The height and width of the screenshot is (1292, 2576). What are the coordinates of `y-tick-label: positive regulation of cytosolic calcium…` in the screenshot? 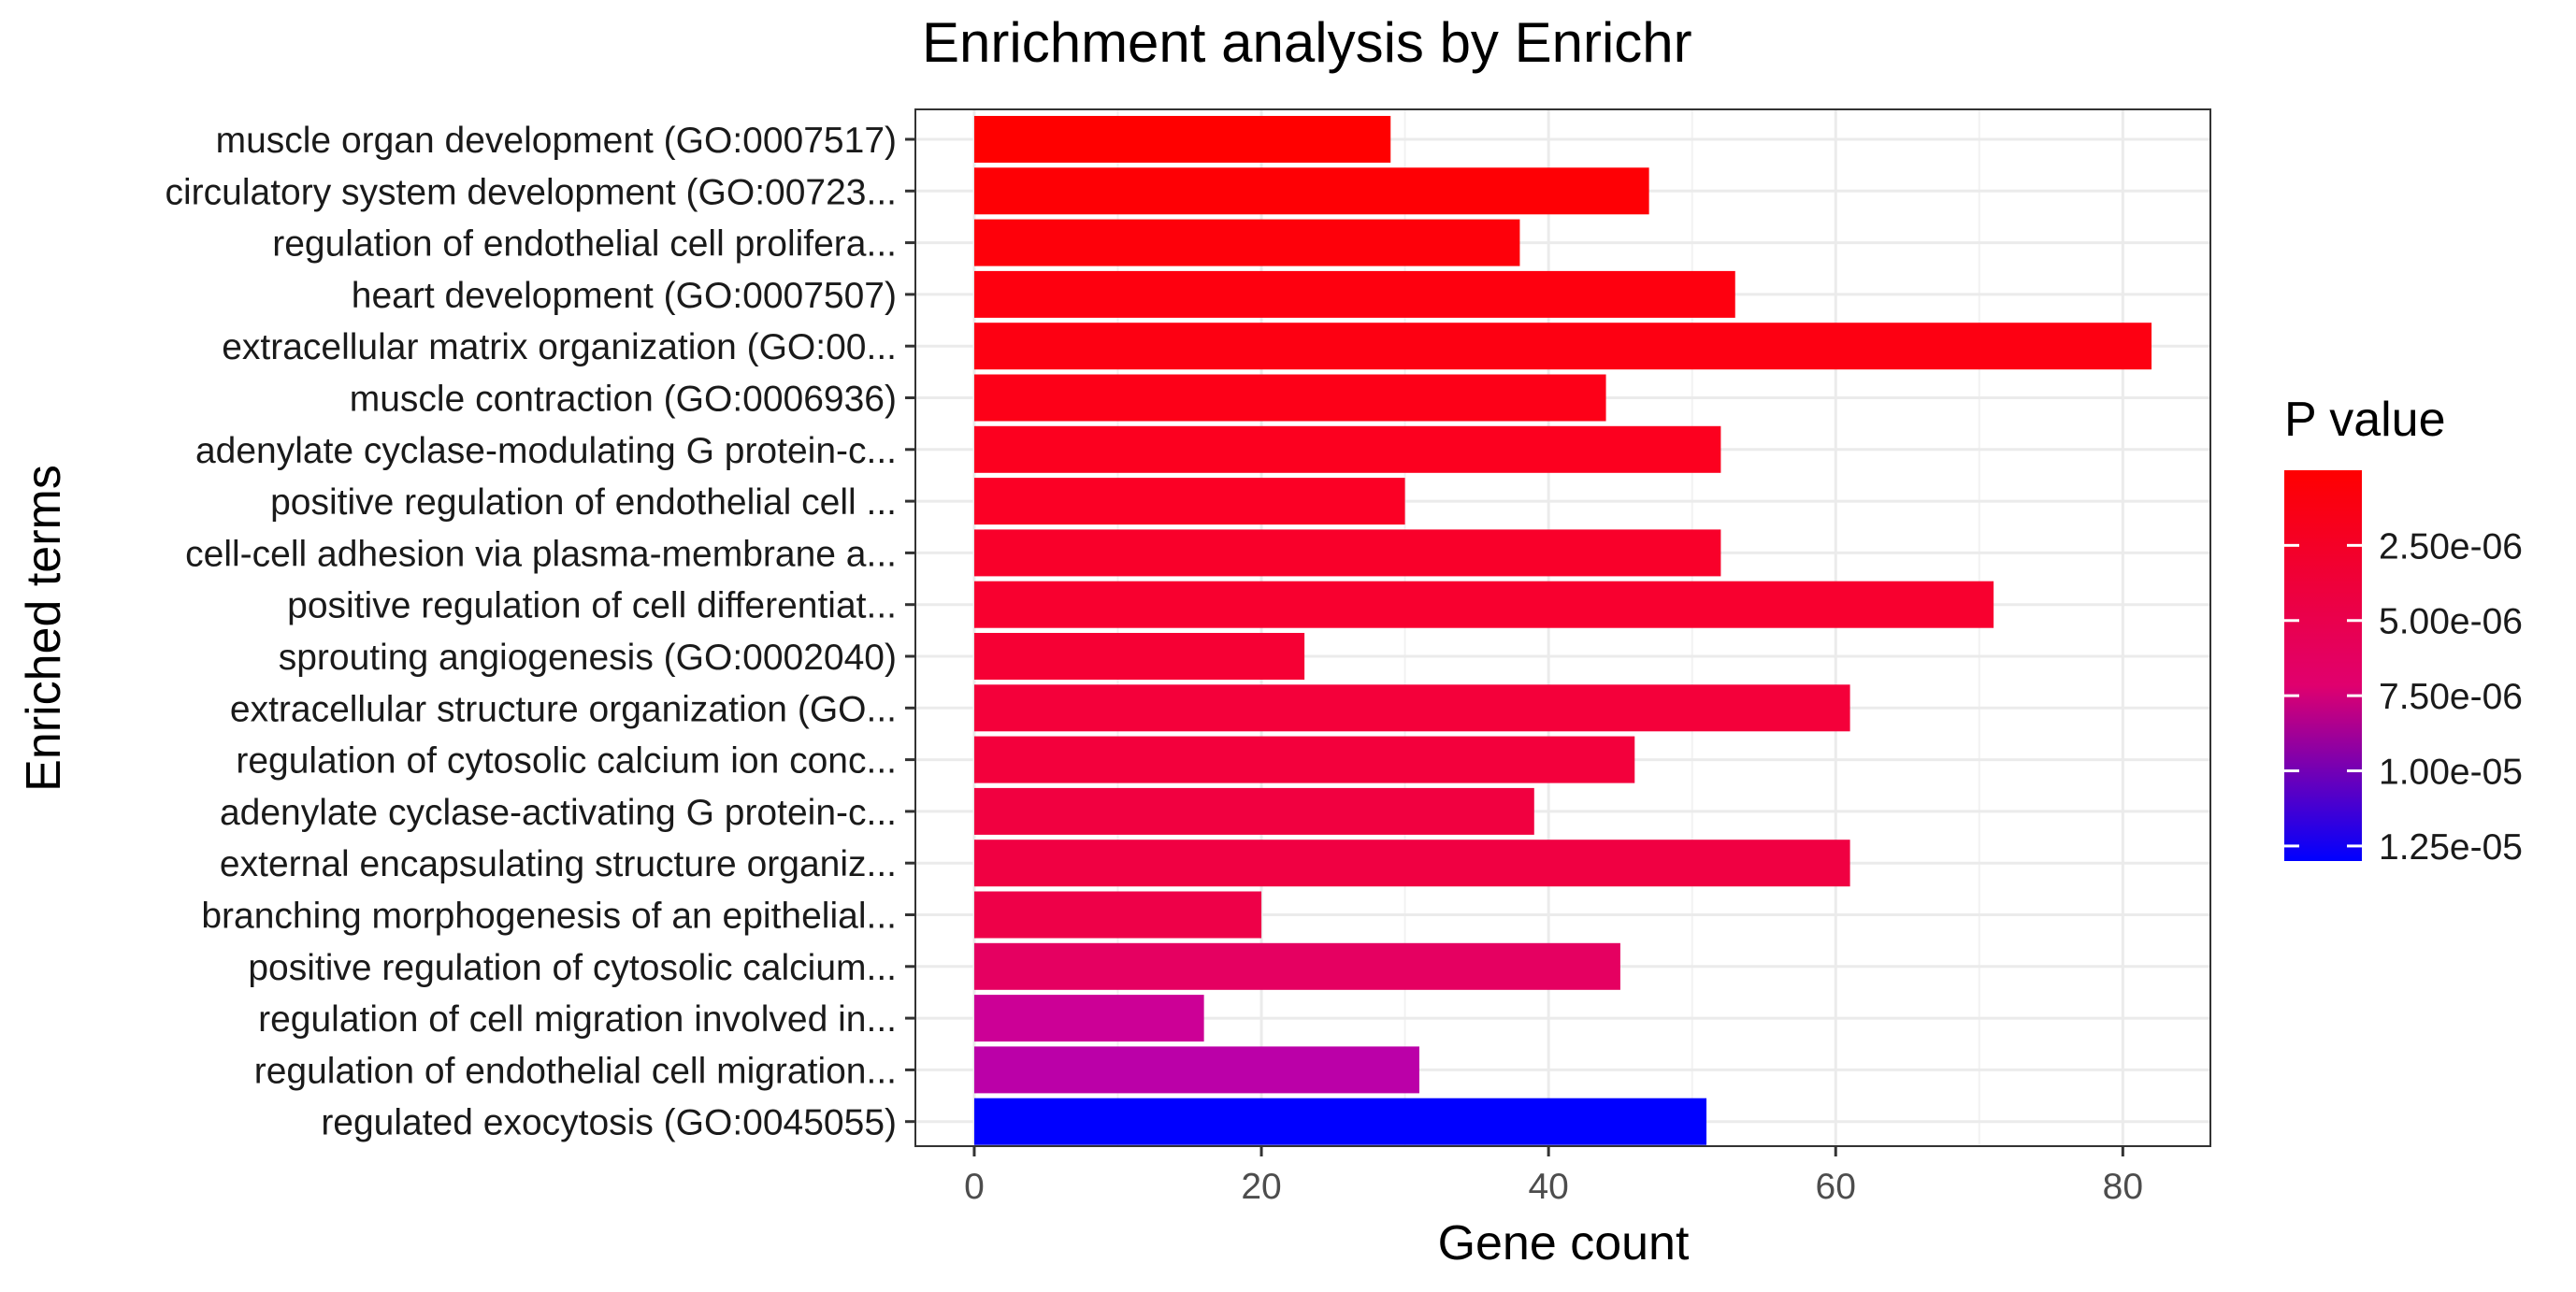 It's located at (573, 968).